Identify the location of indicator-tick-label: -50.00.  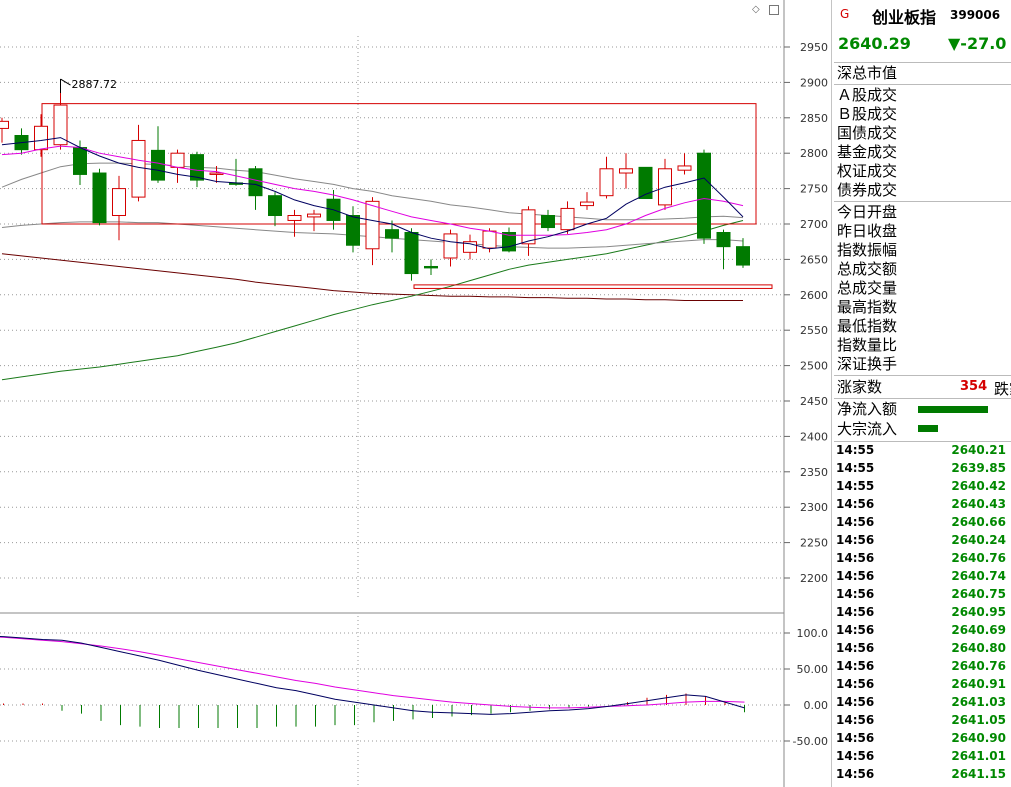
(810, 741).